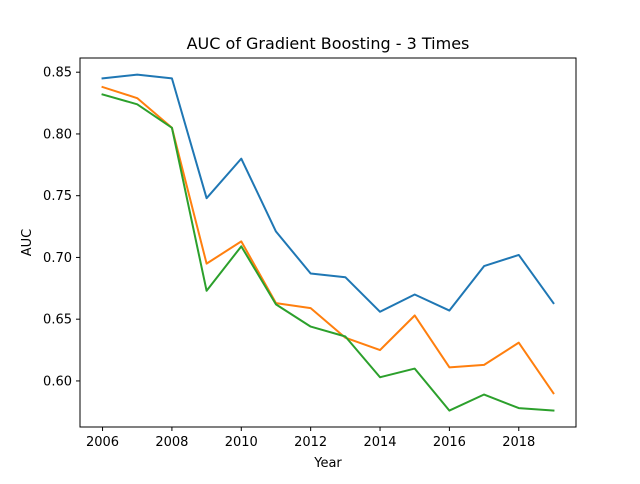 This screenshot has width=640, height=484. Describe the element at coordinates (328, 43) in the screenshot. I see `chart-title: AUC of Gradient Boosting - 3 Times` at that location.